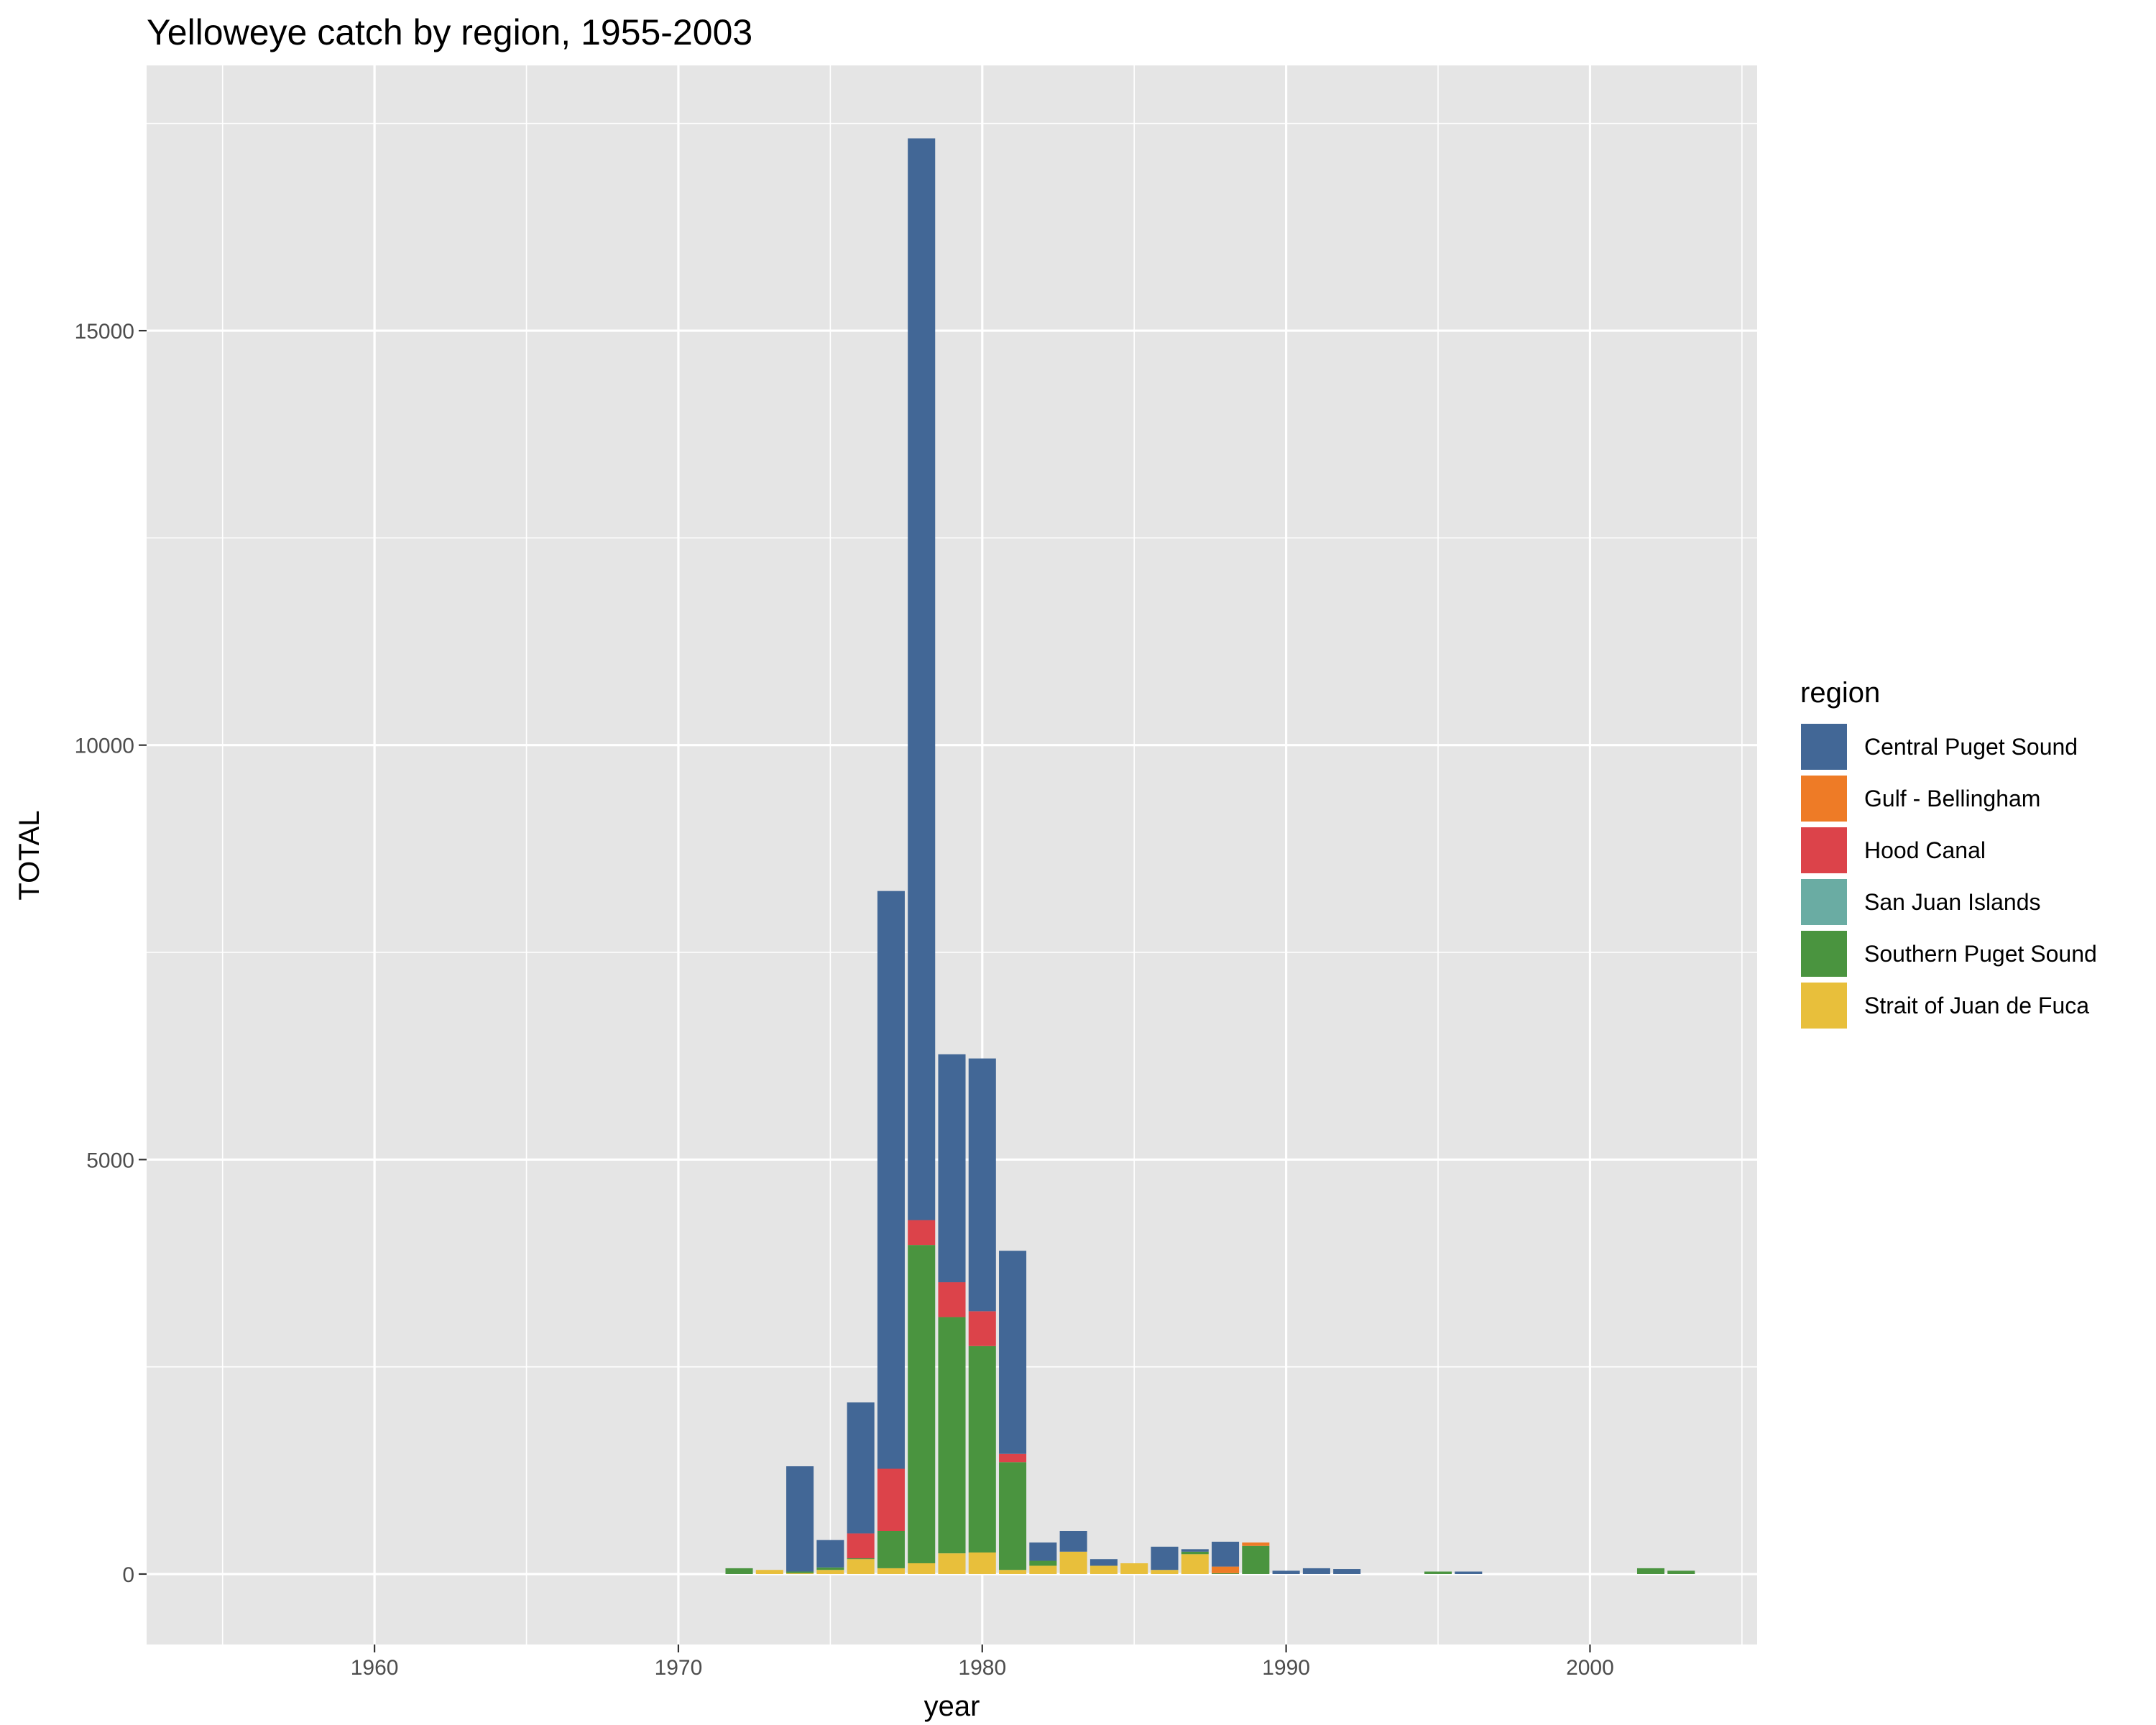 The height and width of the screenshot is (1725, 2156). What do you see at coordinates (1165, 1558) in the screenshot?
I see `bar-central-puget-sound-1986` at bounding box center [1165, 1558].